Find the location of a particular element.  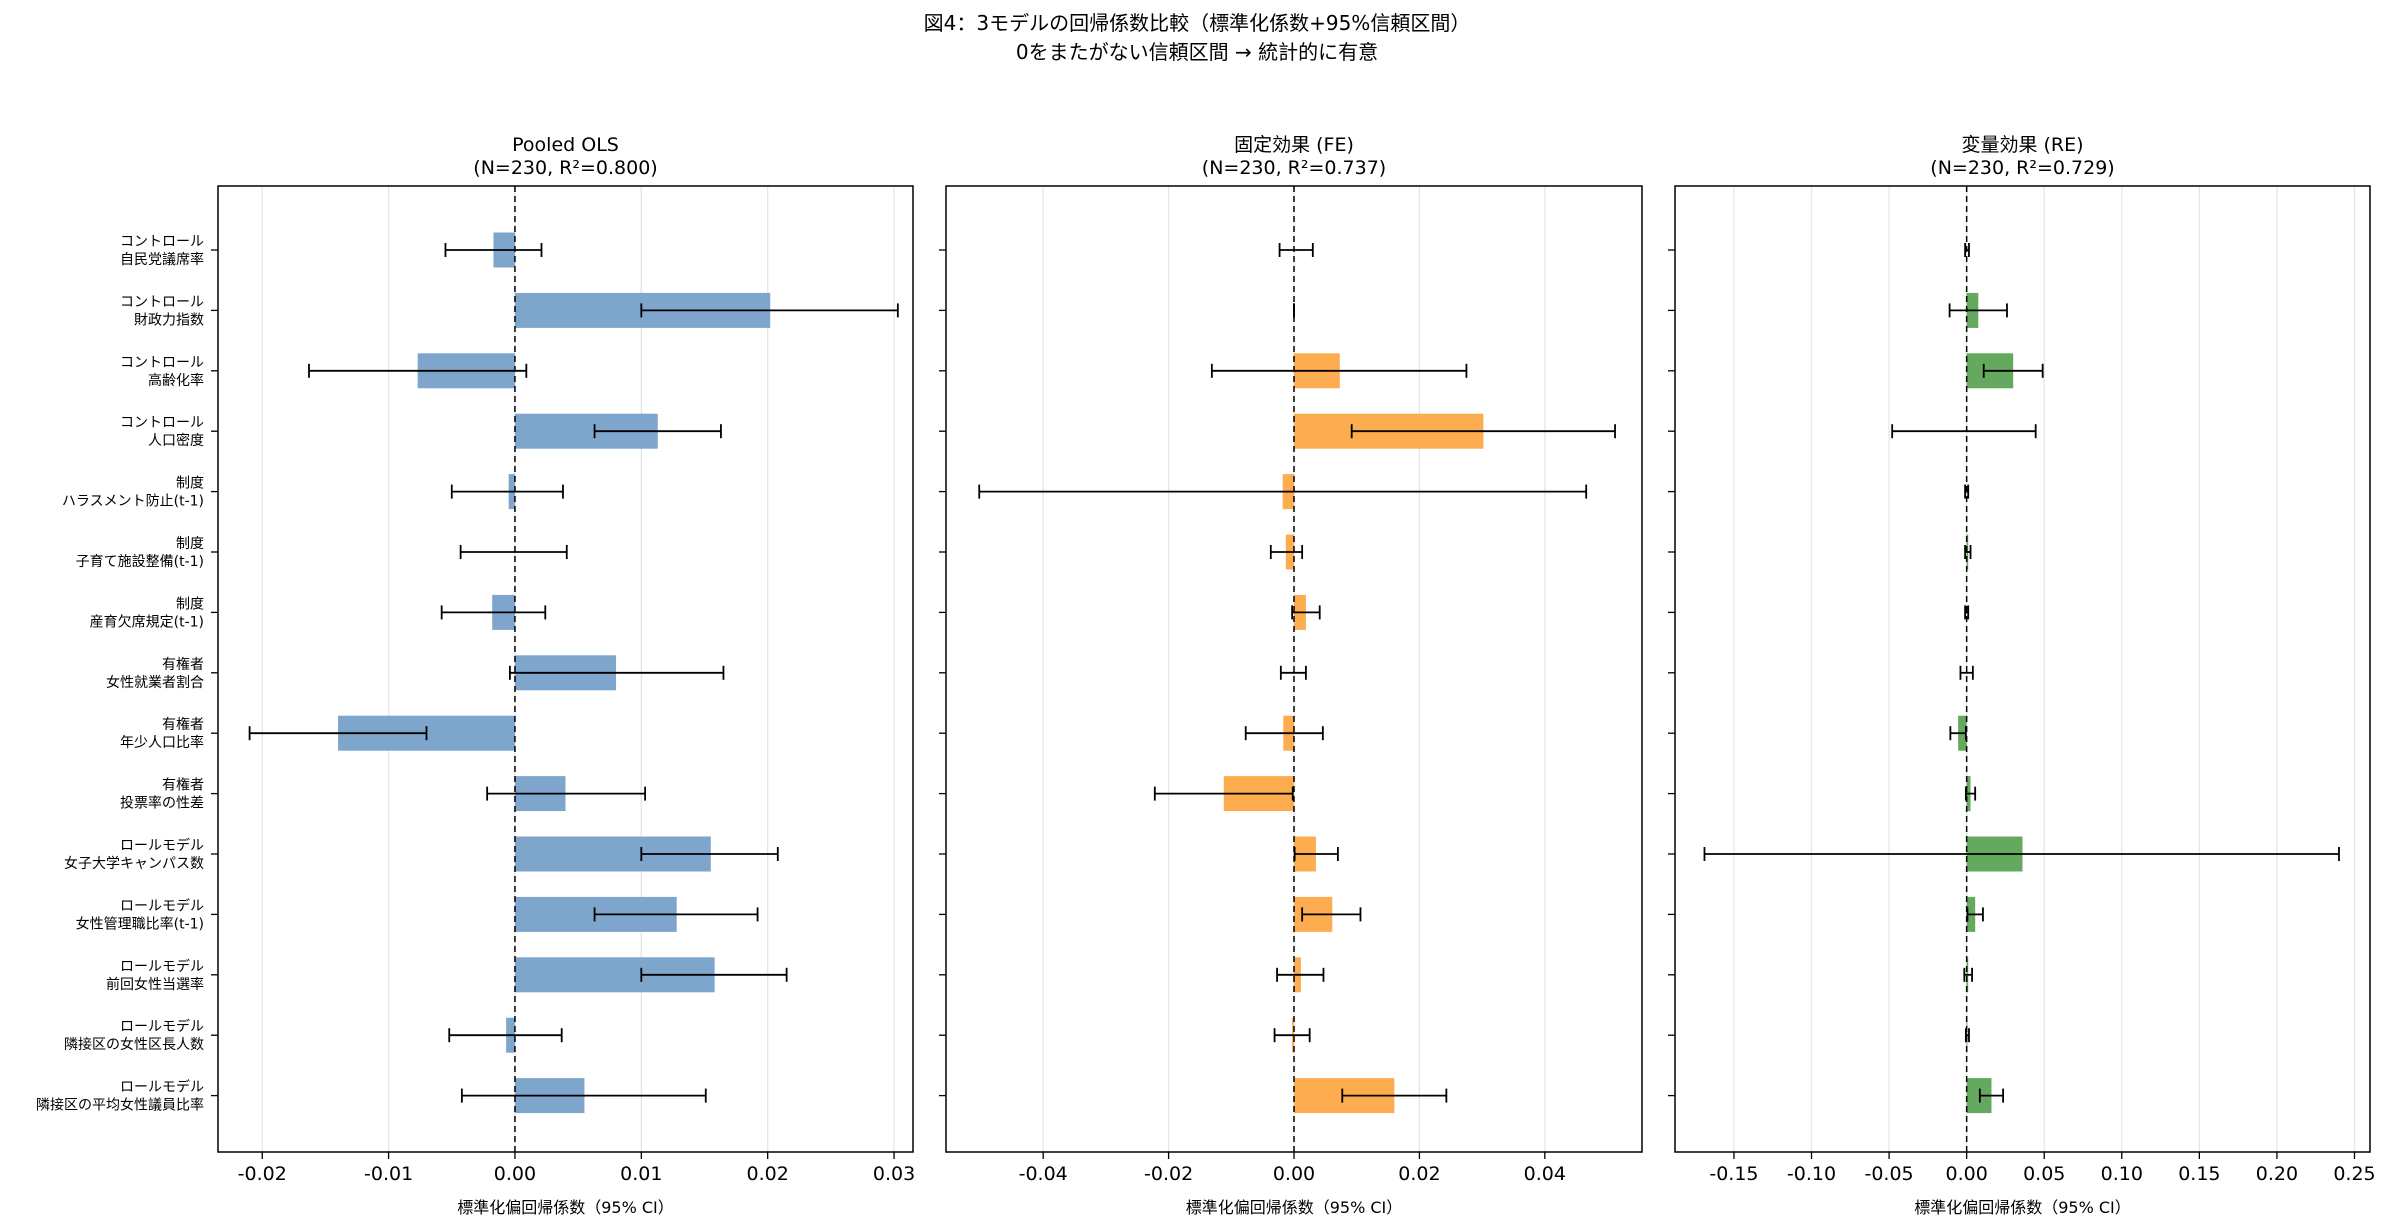

category-label-variable: 産育欠席規定(t-1) is located at coordinates (147, 622).